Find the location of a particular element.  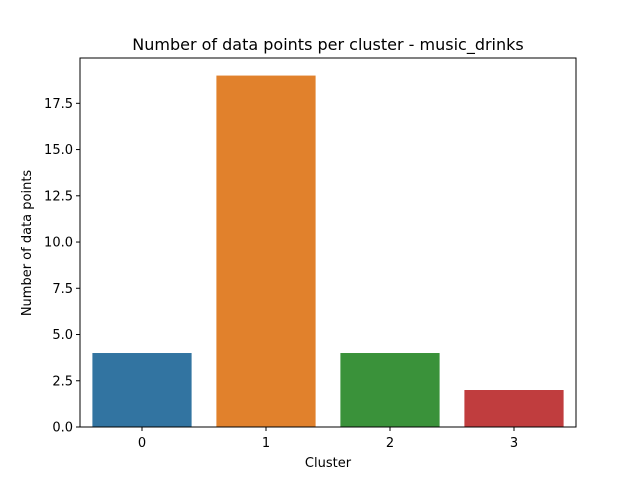

x-tick-label-0: 0 is located at coordinates (142, 443).